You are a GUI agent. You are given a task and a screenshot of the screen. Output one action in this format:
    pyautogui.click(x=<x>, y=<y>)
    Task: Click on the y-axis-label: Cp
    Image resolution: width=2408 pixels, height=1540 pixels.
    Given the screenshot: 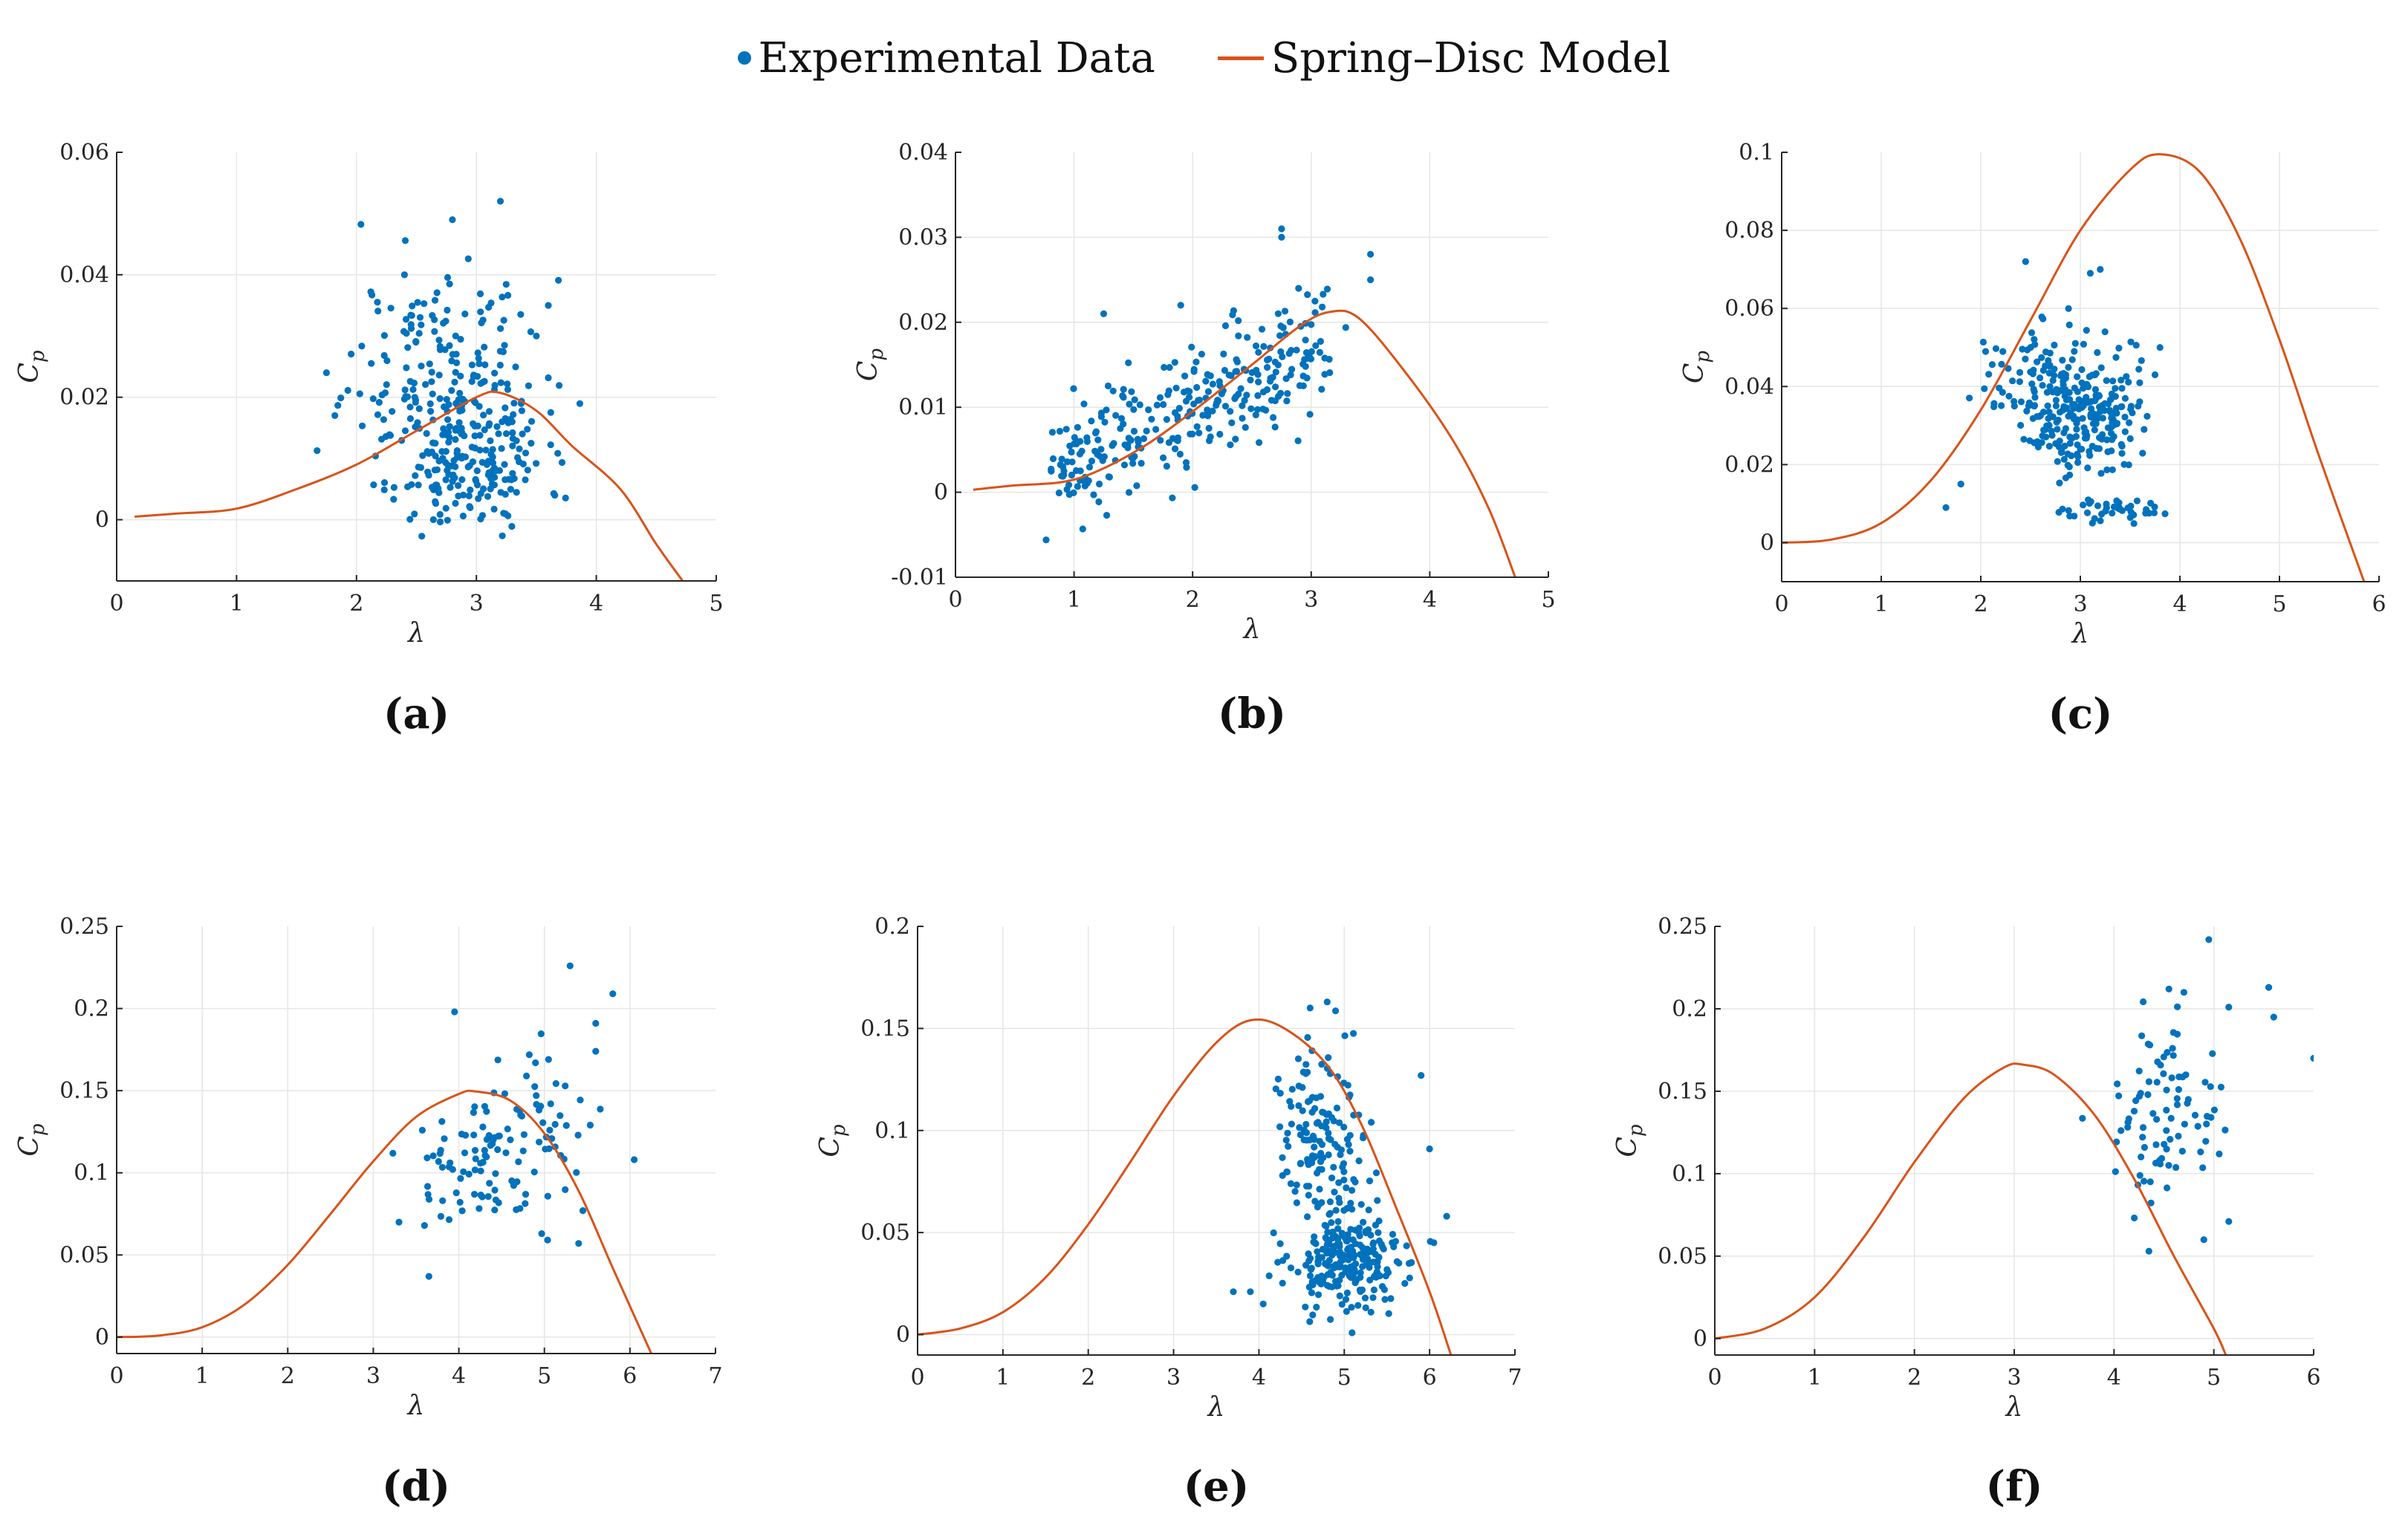 What is the action you would take?
    pyautogui.click(x=870, y=365)
    